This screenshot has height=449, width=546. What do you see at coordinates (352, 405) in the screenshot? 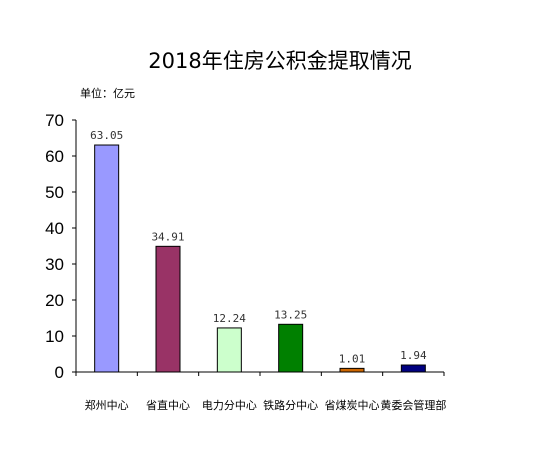
I see `x-tick-label: 省煤炭中心` at bounding box center [352, 405].